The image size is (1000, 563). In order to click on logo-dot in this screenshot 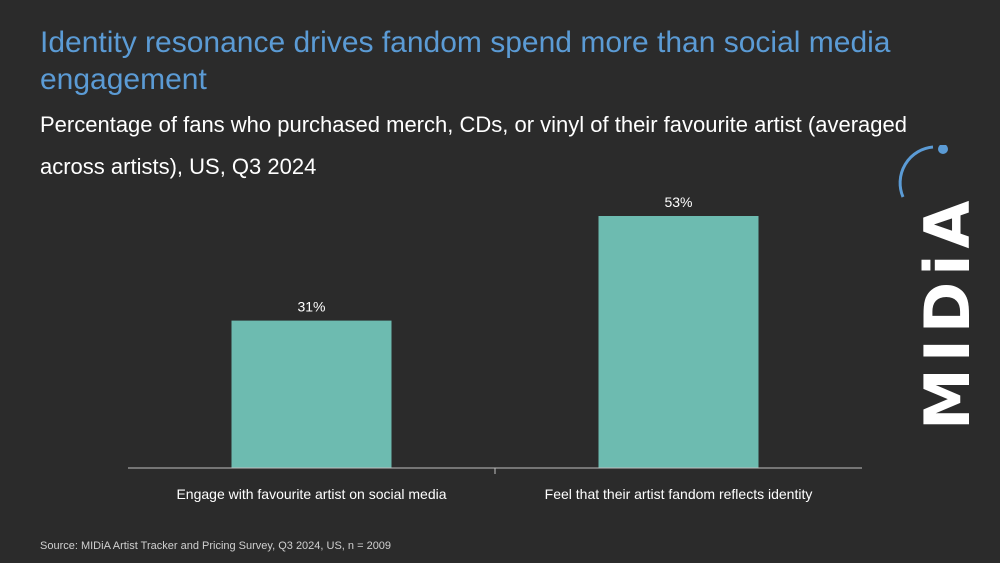, I will do `click(943, 149)`.